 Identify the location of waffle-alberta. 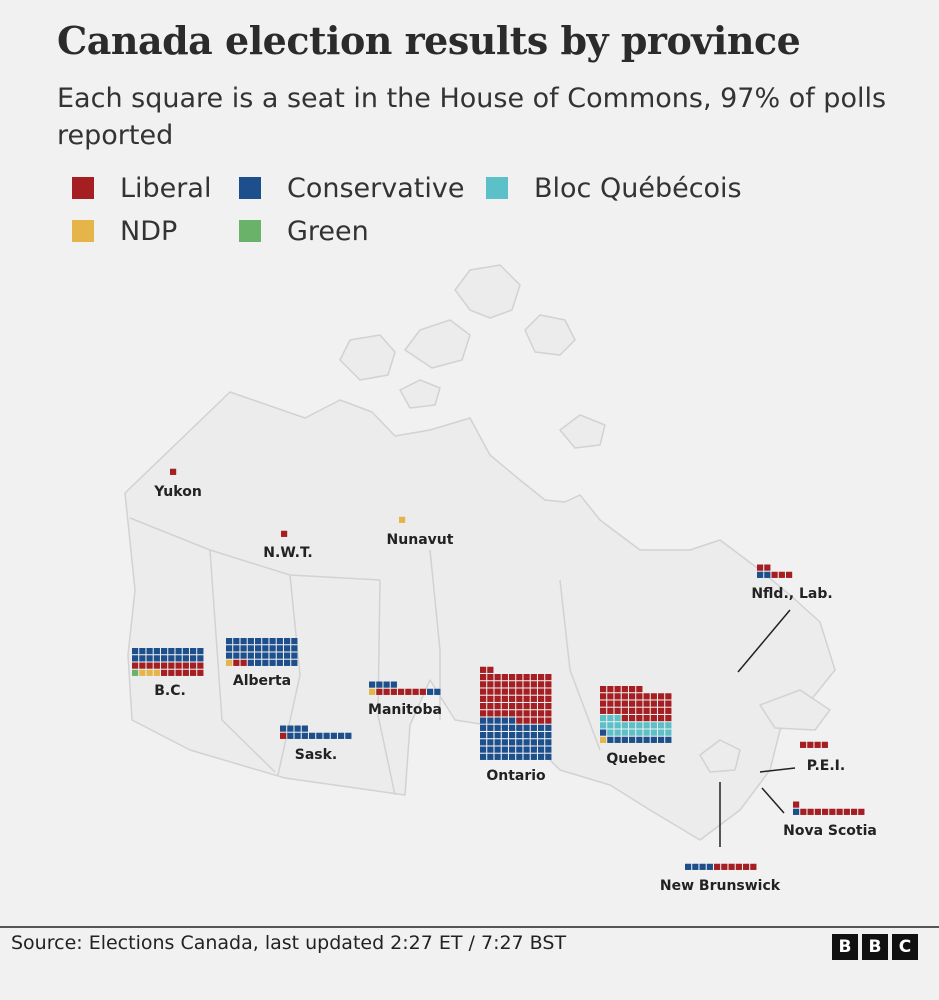
(262, 652).